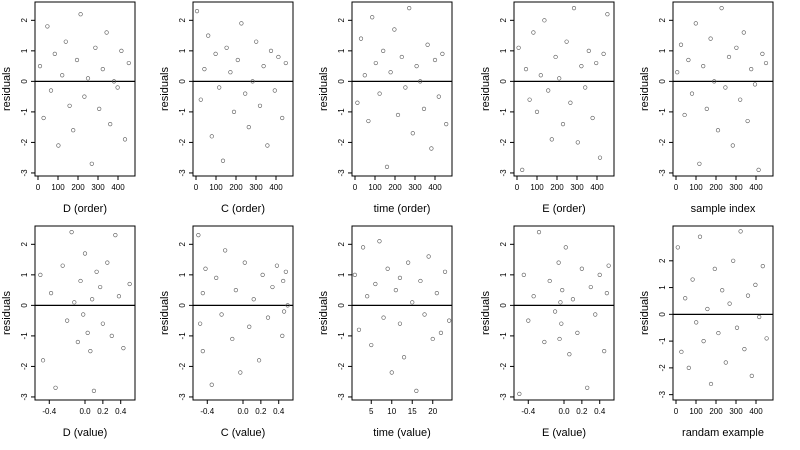  I want to click on x-tick-label: 100, so click(375, 187).